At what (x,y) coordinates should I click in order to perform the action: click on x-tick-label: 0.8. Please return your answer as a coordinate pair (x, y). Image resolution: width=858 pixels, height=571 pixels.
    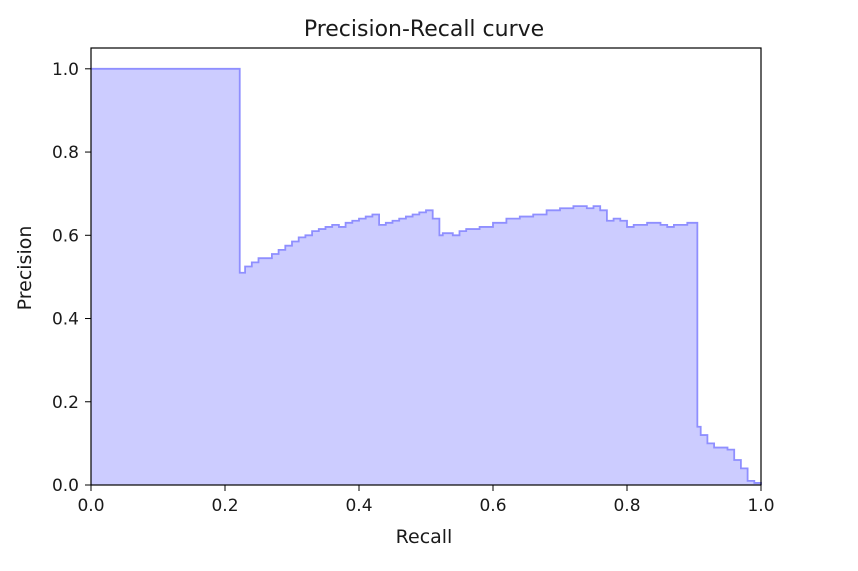
    Looking at the image, I should click on (626, 506).